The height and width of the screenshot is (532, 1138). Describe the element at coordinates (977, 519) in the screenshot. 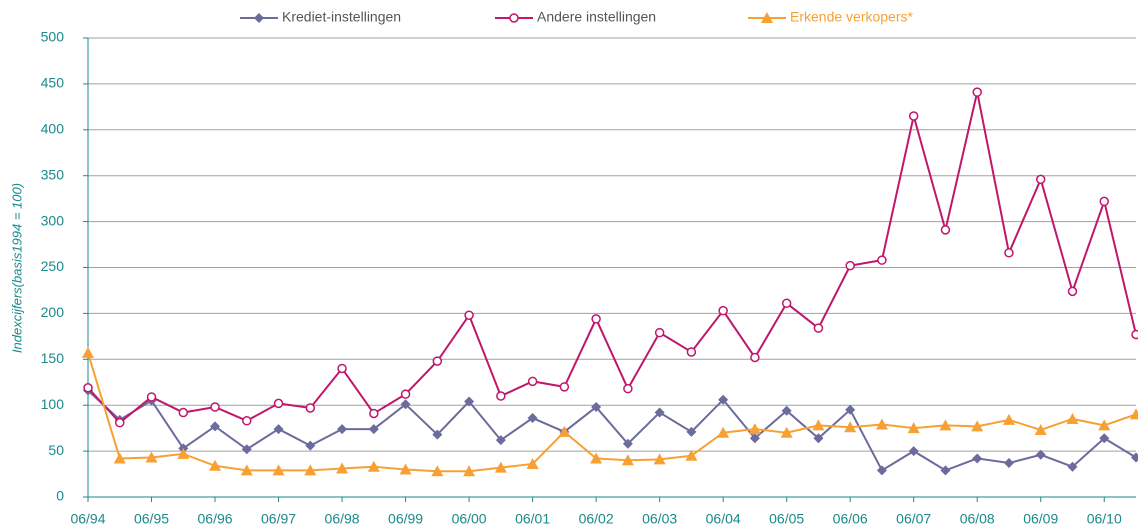

I see `x-tick-label: 06/08` at that location.